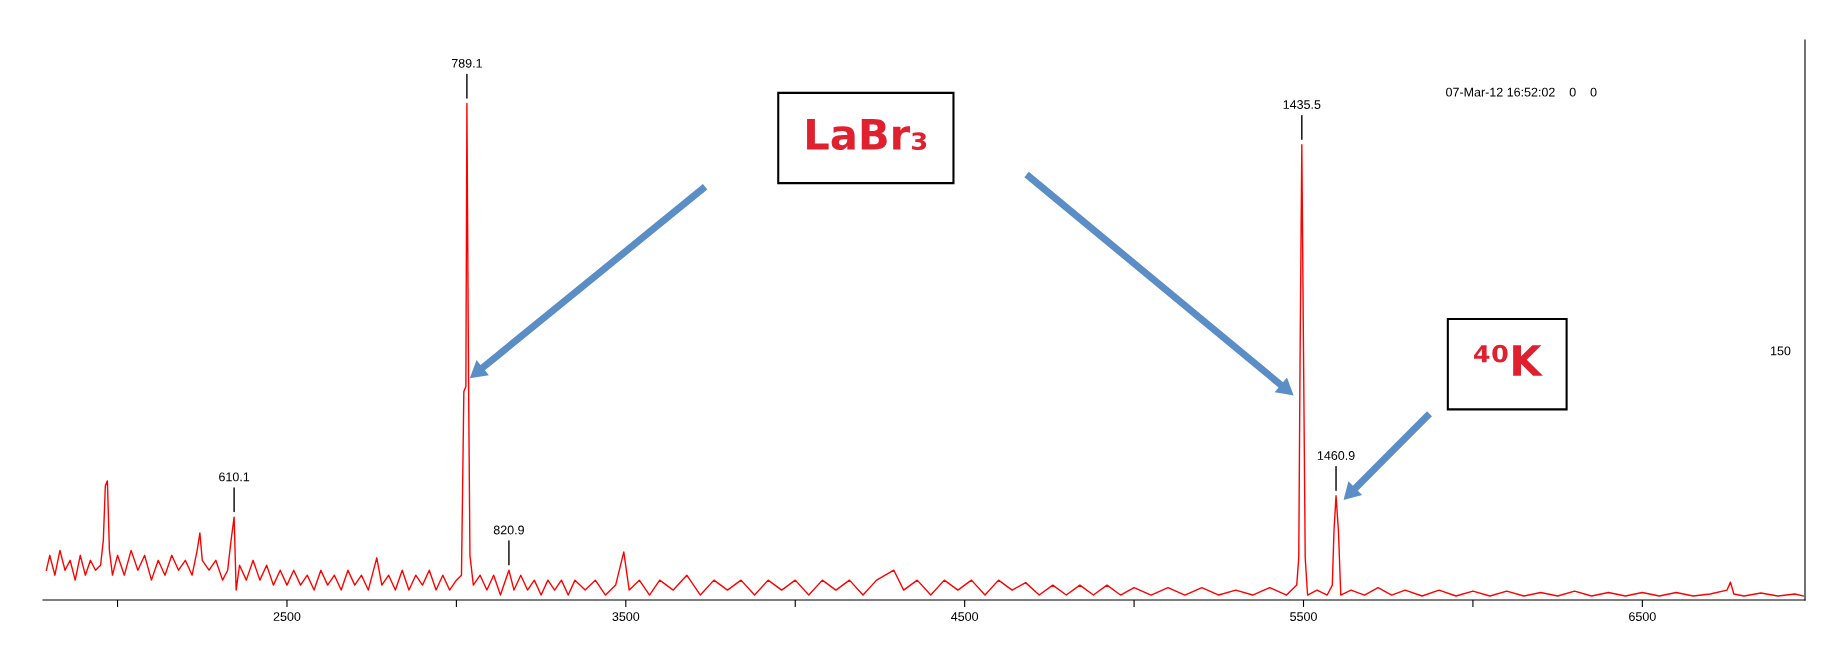 The image size is (1832, 657). I want to click on annotation: LaBr₃, so click(867, 135).